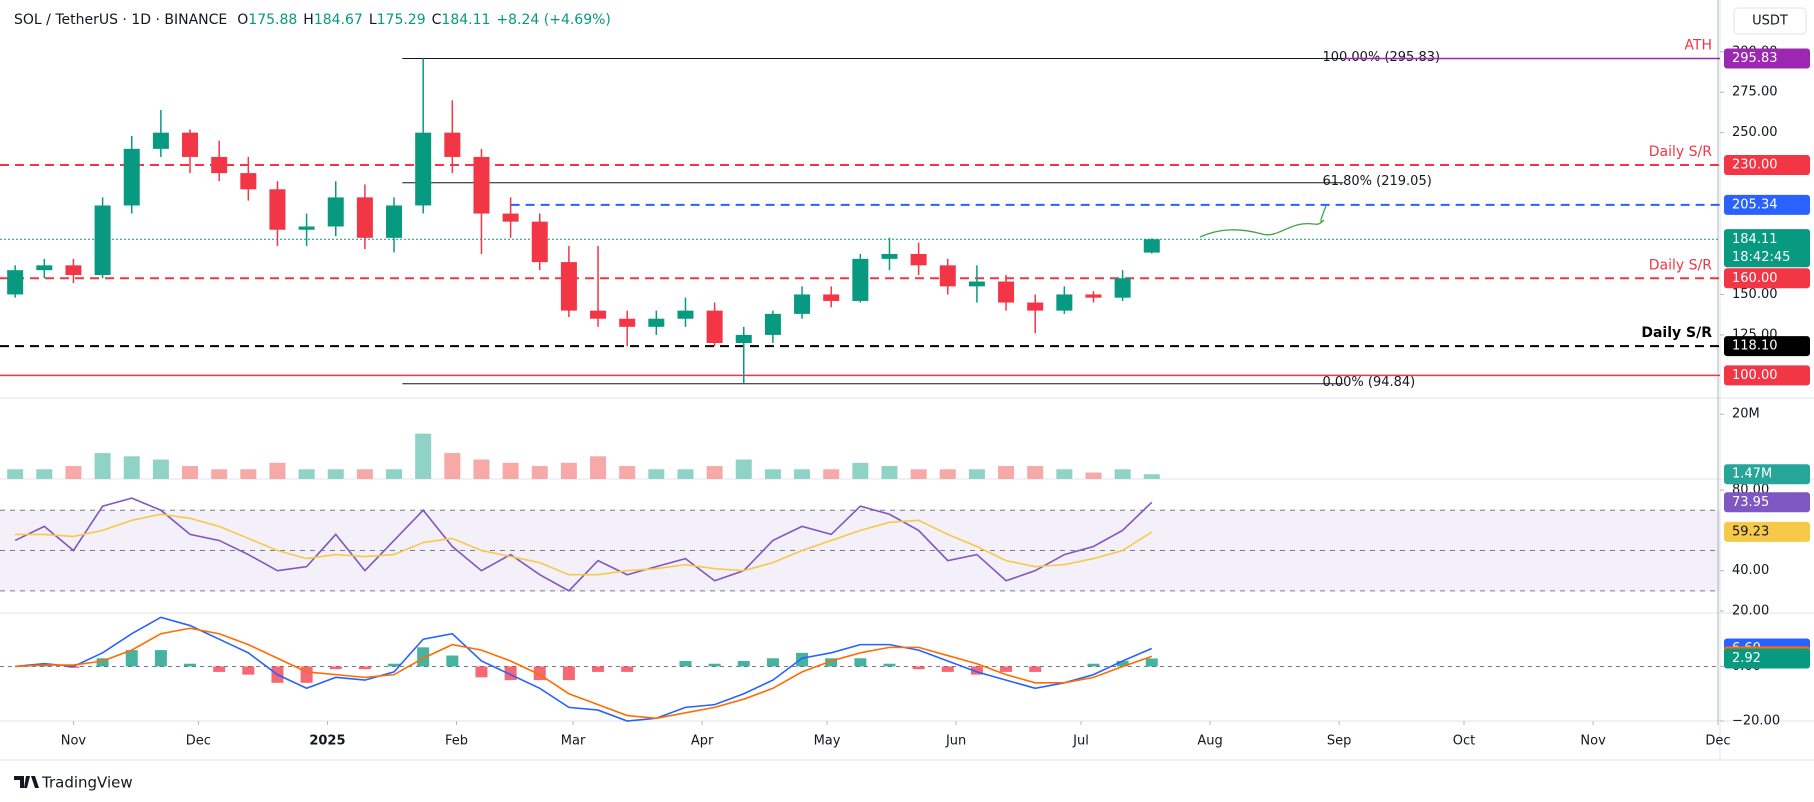 The image size is (1814, 802). I want to click on y-tick-label: 275.00, so click(1755, 92).